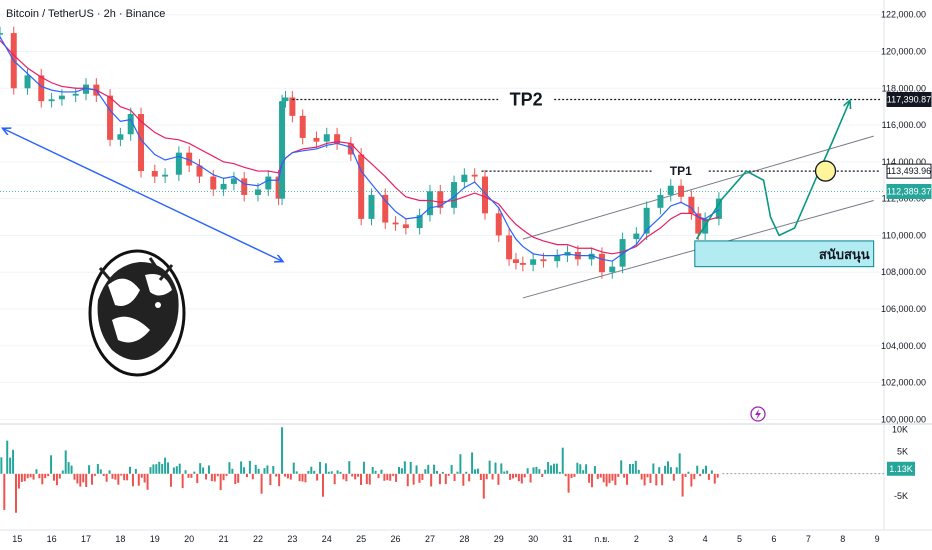 The width and height of the screenshot is (932, 550). Describe the element at coordinates (900, 429) in the screenshot. I see `volume-tick-label: 10K` at that location.